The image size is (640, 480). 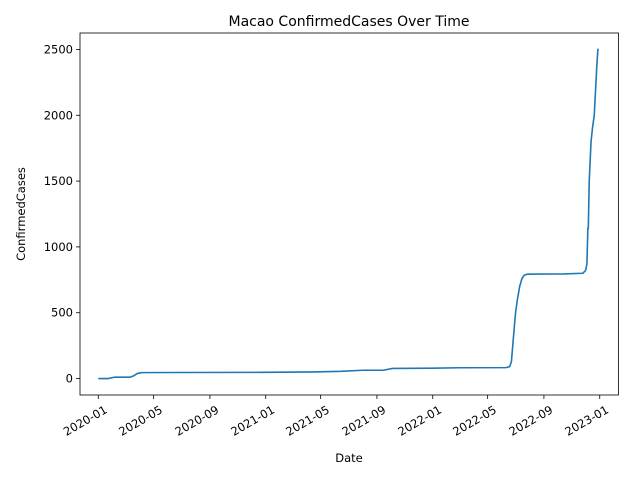 I want to click on y-axis-label: ConfirmedCases, so click(x=21, y=214).